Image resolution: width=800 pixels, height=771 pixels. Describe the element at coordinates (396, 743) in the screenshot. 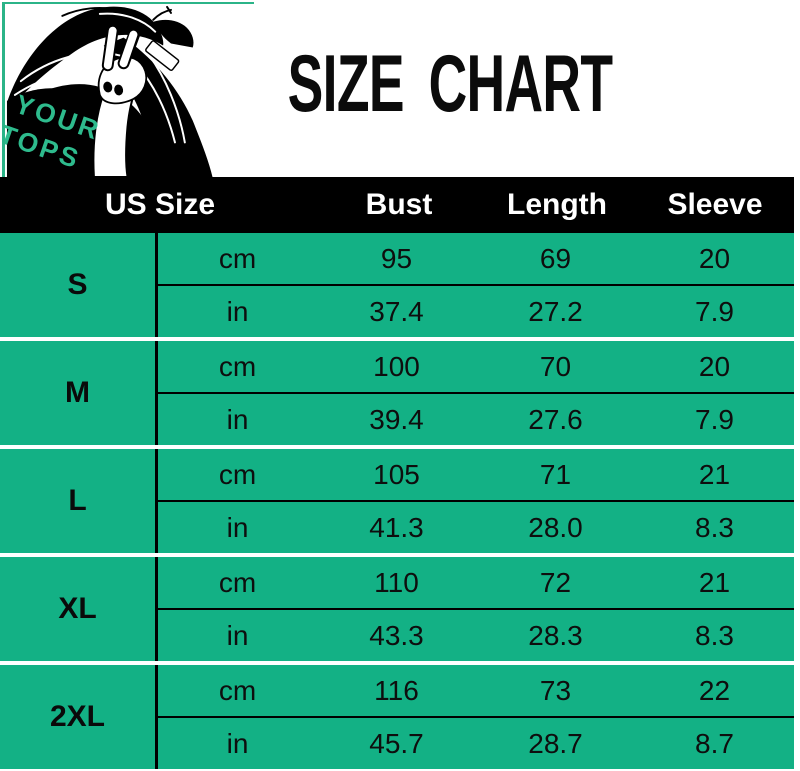

I see `bust-value: 45.7` at that location.